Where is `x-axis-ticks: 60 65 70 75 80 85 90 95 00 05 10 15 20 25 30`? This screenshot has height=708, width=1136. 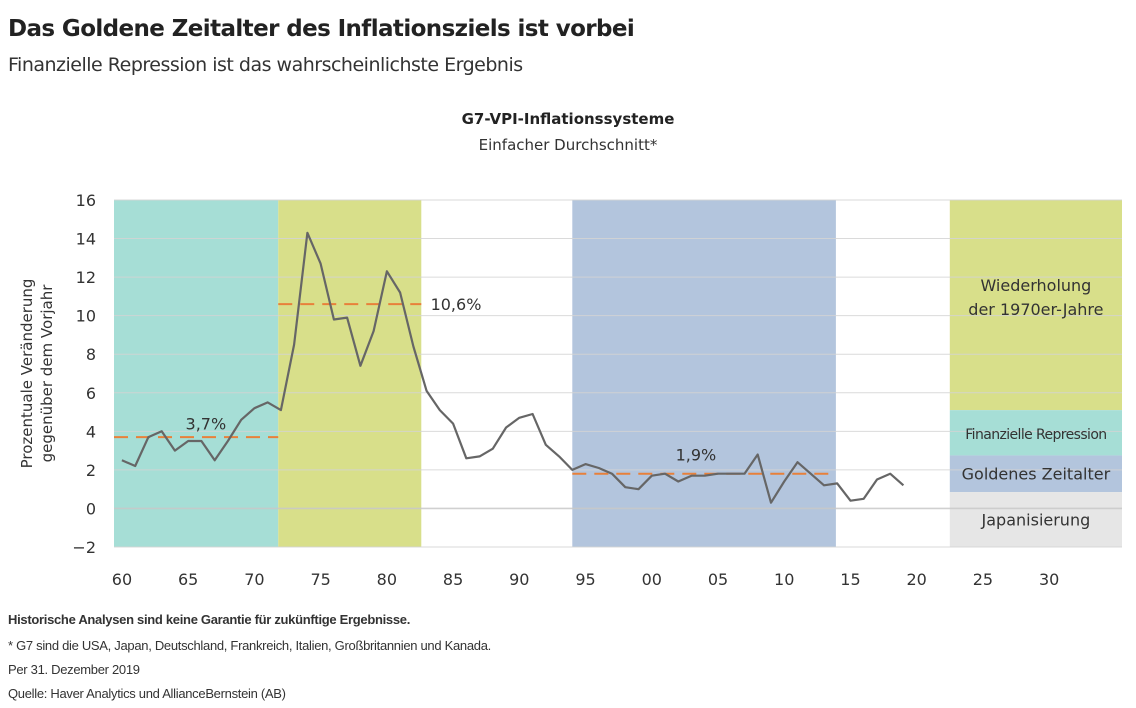 x-axis-ticks: 60 65 70 75 80 85 90 95 00 05 10 15 20 25 30 is located at coordinates (586, 579).